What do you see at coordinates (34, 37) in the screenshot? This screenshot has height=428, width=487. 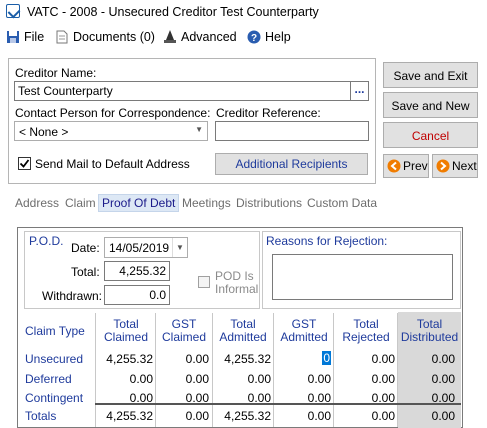 I see `menu-file-label: File` at bounding box center [34, 37].